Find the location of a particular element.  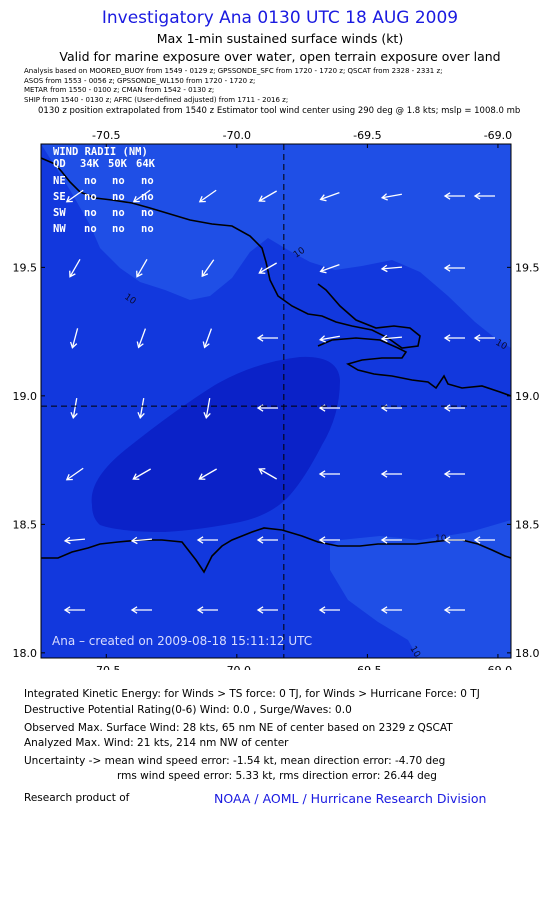

page-title: Investigatory Ana 0130 UTC 18 AUG 2009 is located at coordinates (280, 18).